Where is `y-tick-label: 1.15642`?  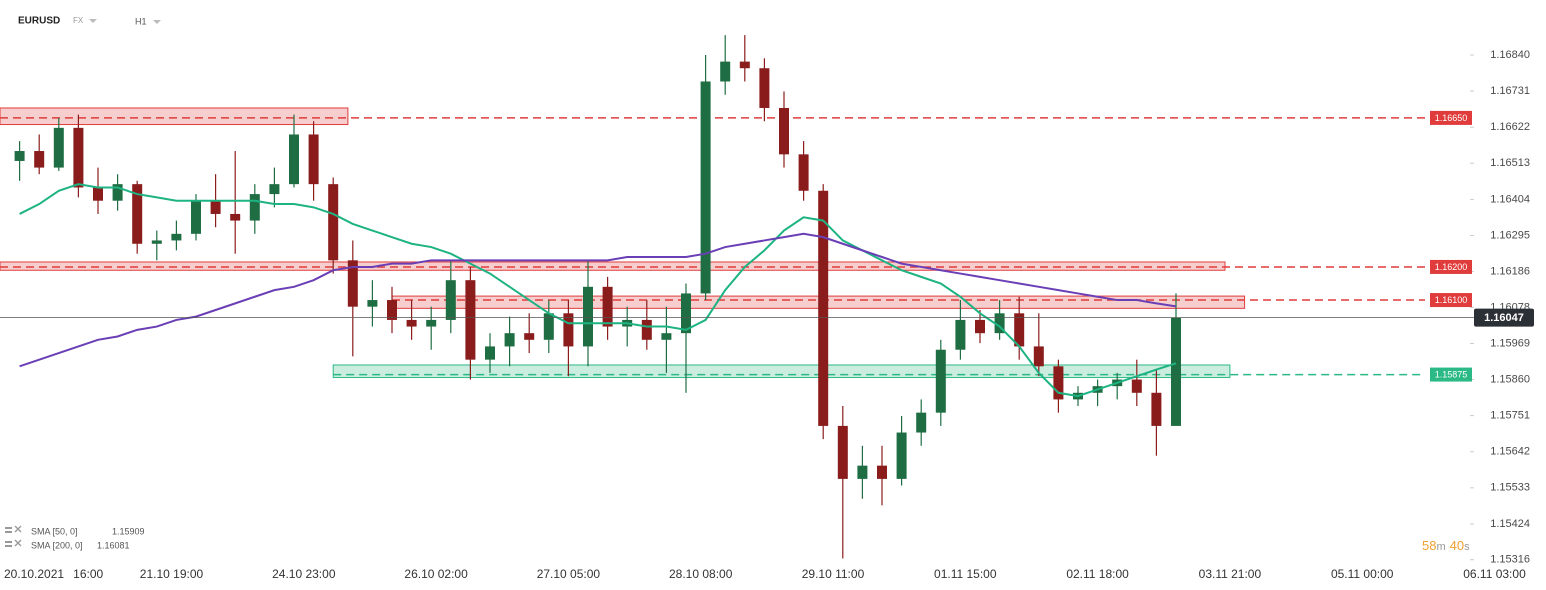 y-tick-label: 1.15642 is located at coordinates (1510, 452).